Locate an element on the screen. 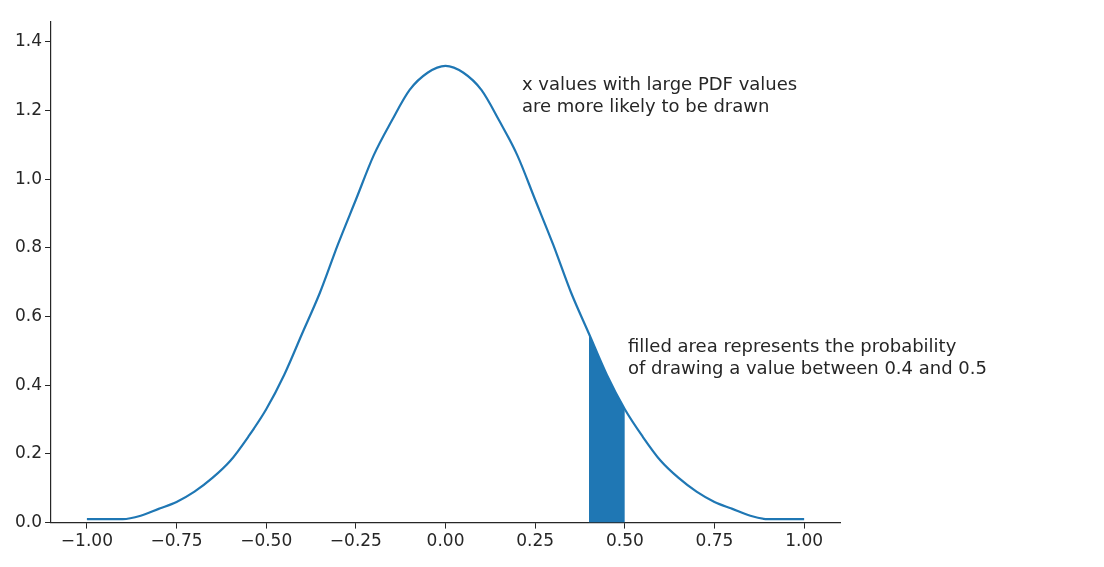 This screenshot has width=1104, height=567. annotation: filled area represents the probability of drawing a value between 0.4 and 0.5 is located at coordinates (807, 356).